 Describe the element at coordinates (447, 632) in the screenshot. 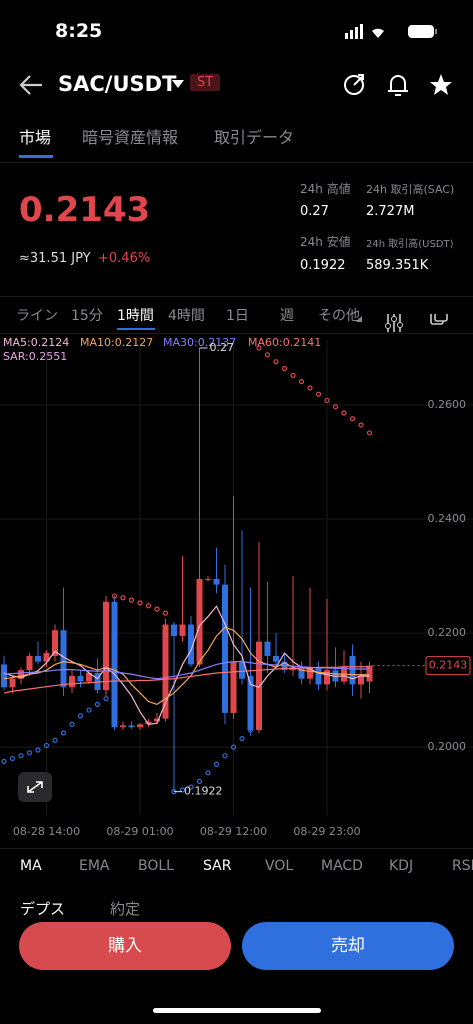

I see `y-tick-label: 0.2200` at that location.